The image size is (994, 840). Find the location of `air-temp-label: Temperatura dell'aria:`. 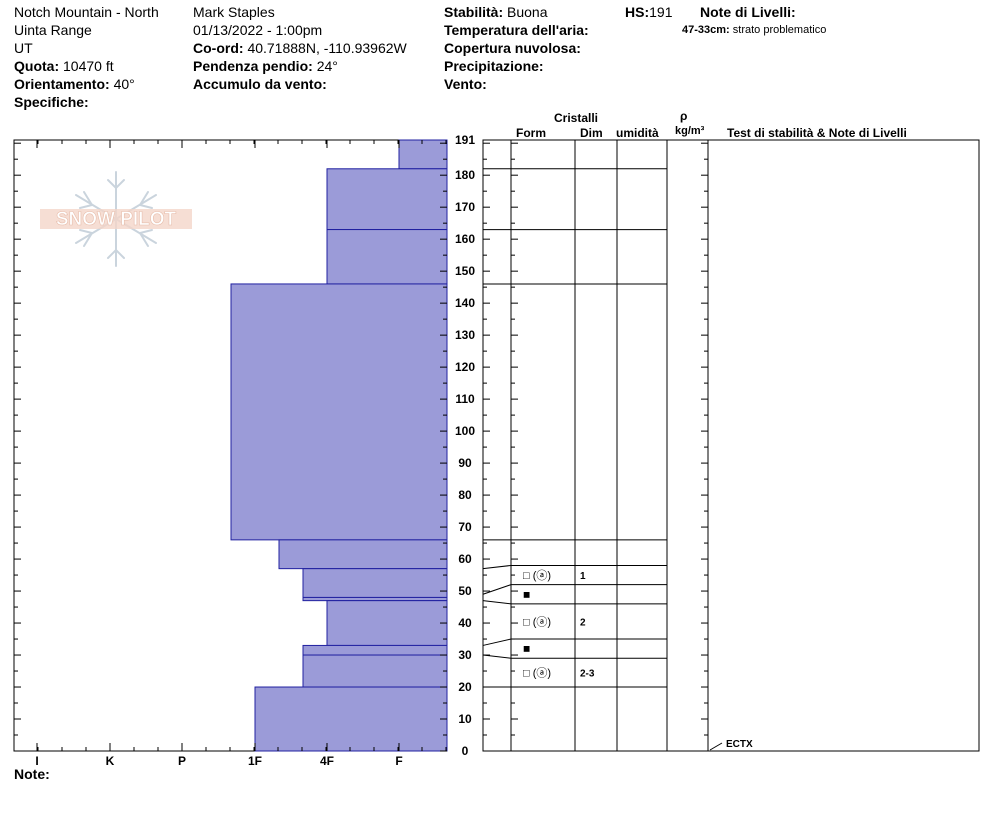

air-temp-label: Temperatura dell'aria: is located at coordinates (516, 30).